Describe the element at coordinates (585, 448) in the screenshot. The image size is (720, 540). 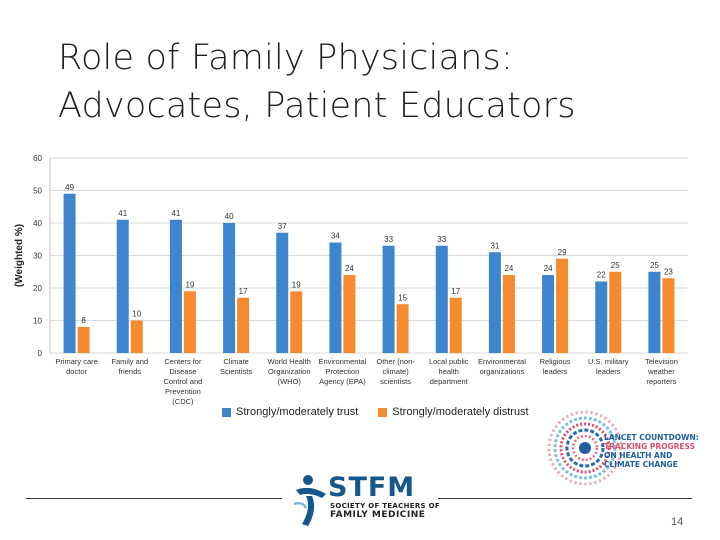
I see `lancet-countdown-logo` at that location.